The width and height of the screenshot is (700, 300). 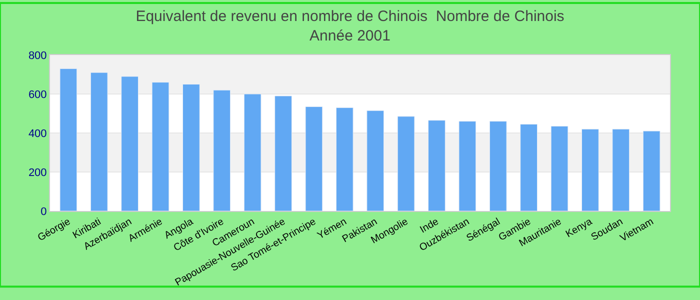 I want to click on y-tick-label: 200, so click(x=37, y=172).